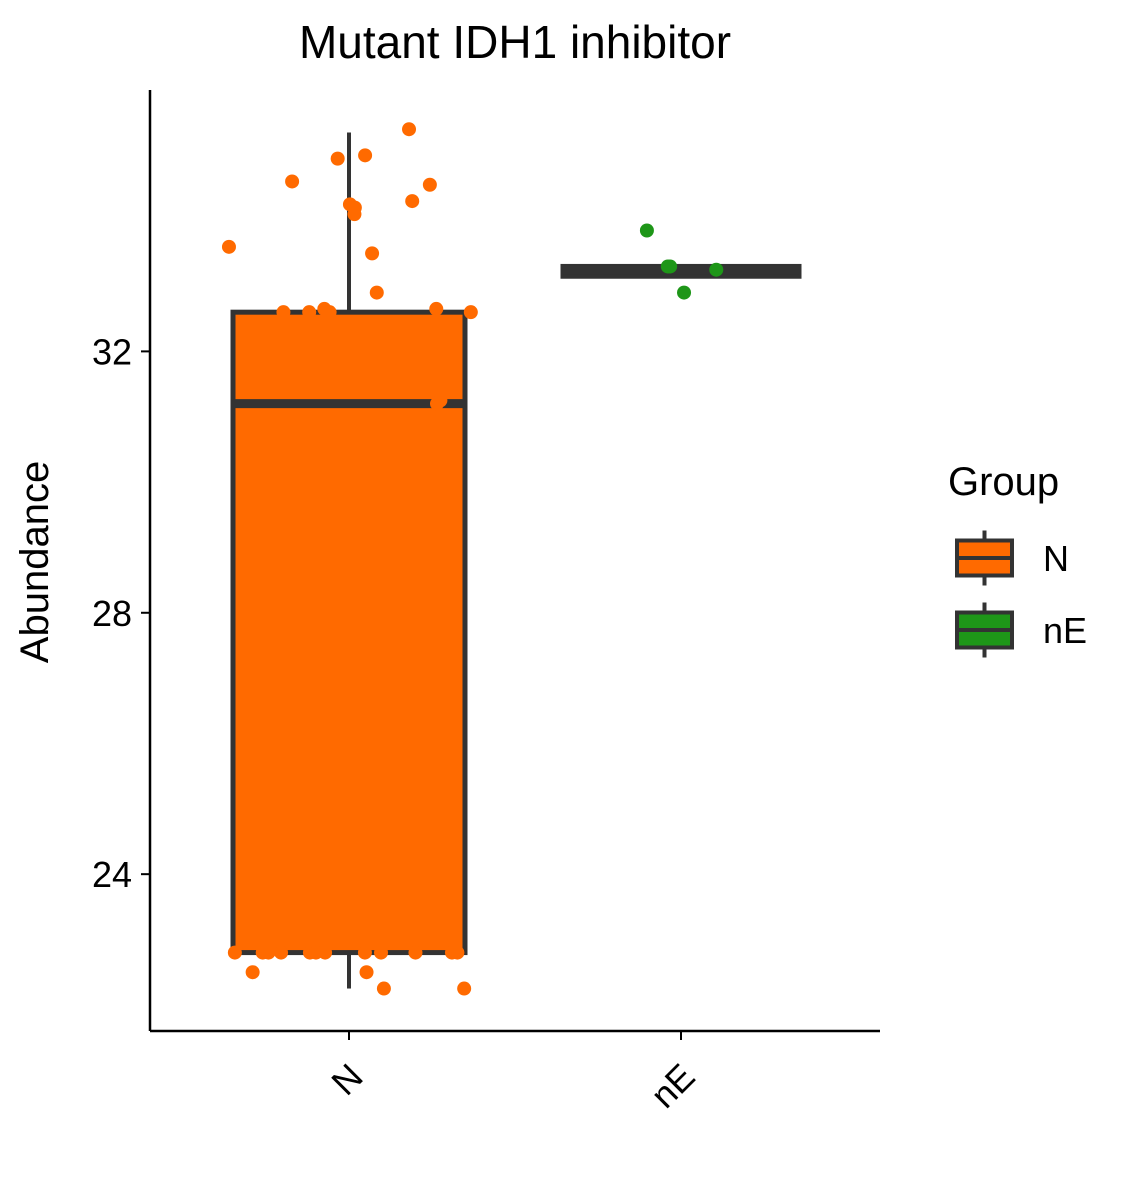 The height and width of the screenshot is (1200, 1140). I want to click on box-group-N, so click(349, 560).